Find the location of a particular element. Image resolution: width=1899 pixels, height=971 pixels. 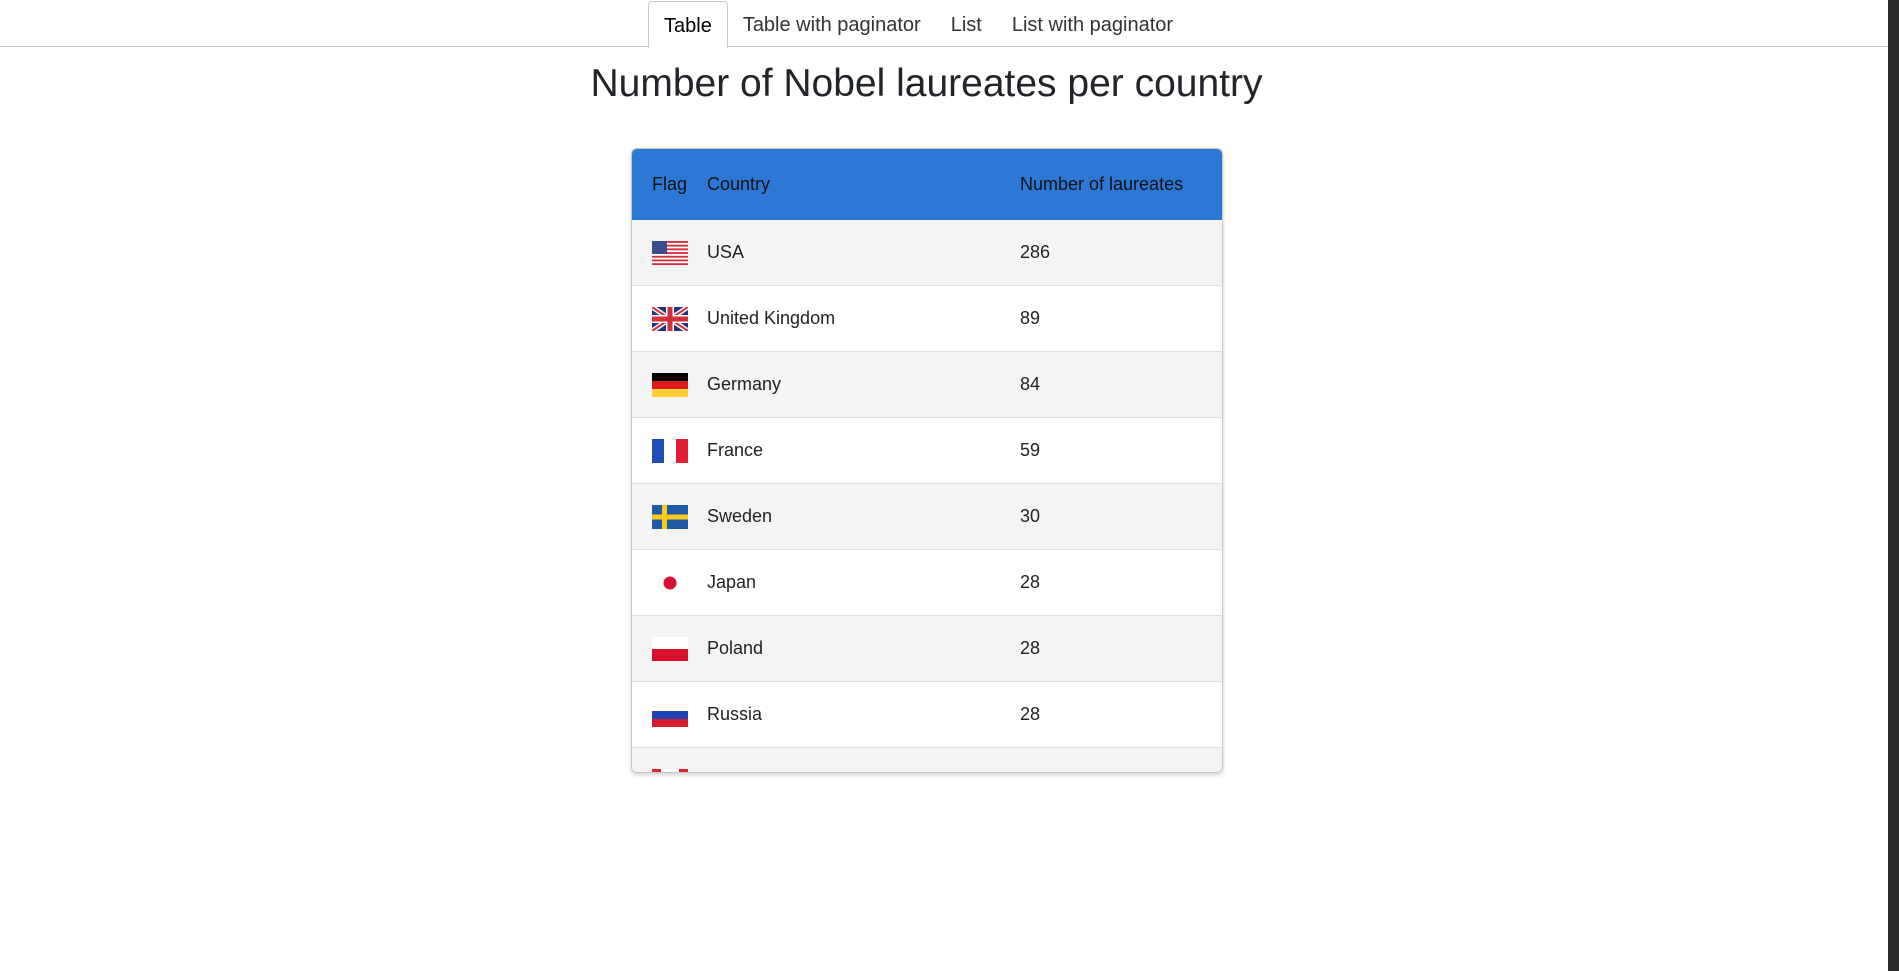

cell-count: 84 is located at coordinates (1030, 384).